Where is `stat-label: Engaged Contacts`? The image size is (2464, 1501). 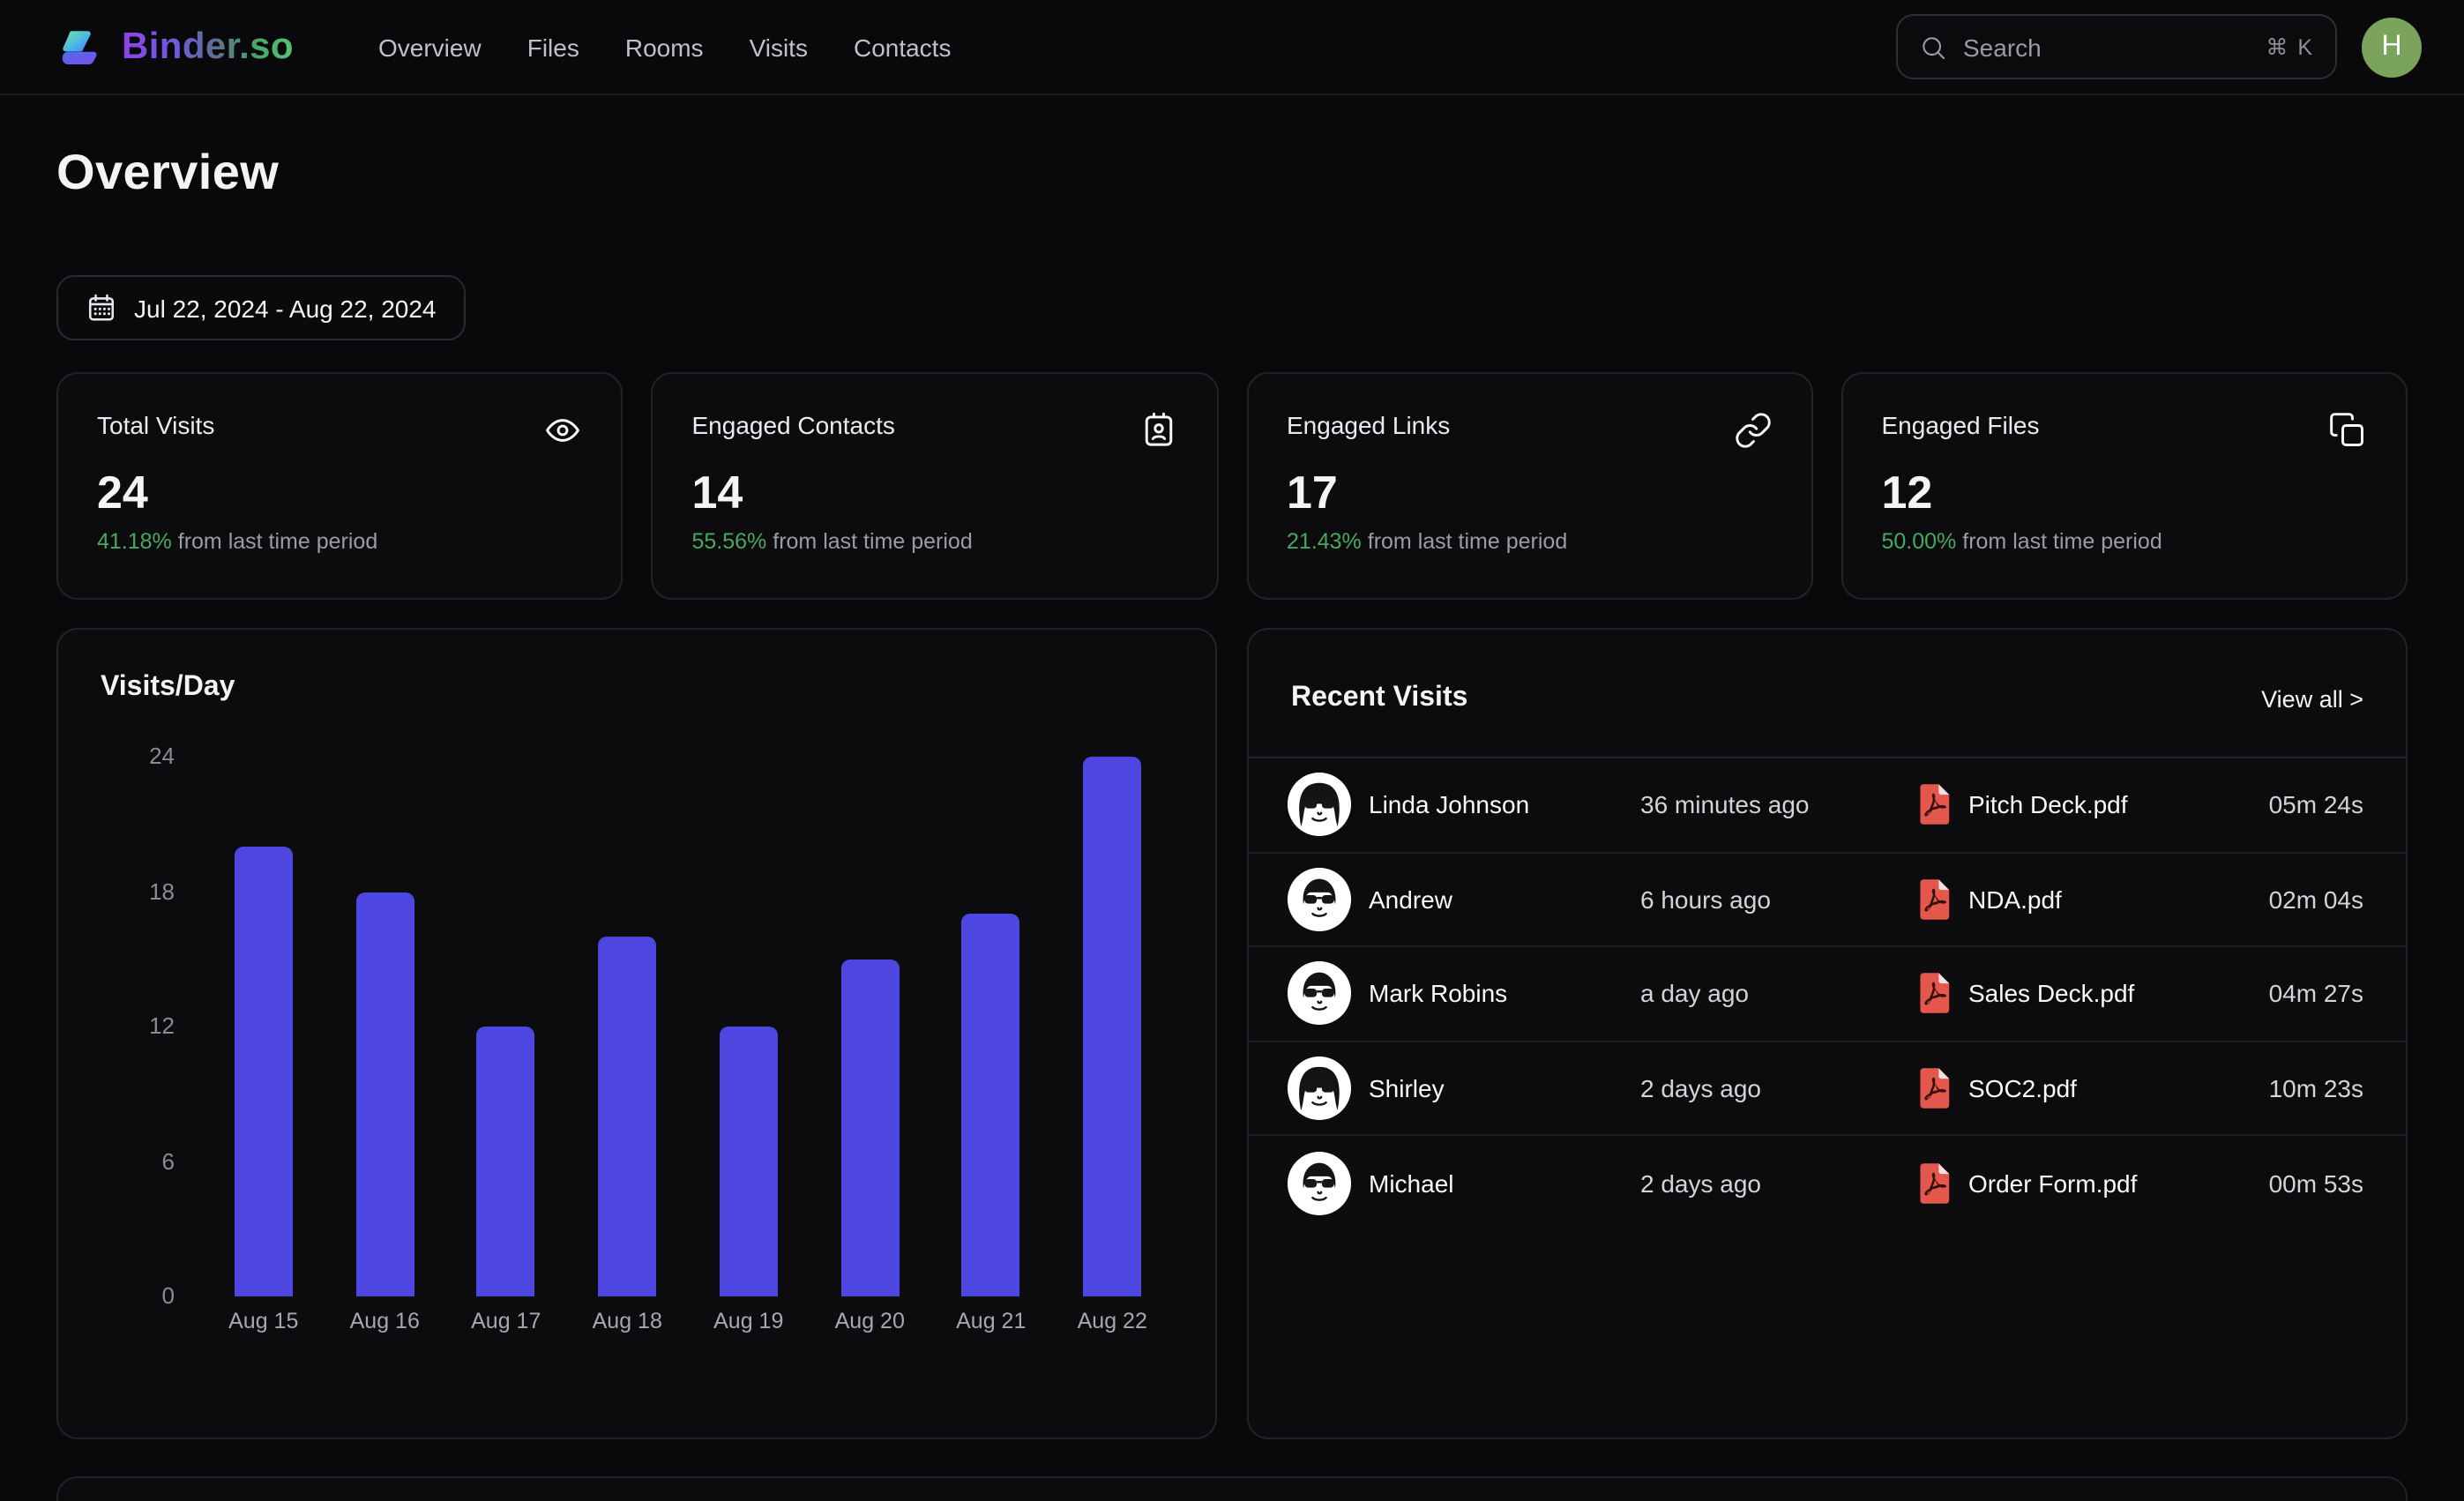
stat-label: Engaged Contacts is located at coordinates (793, 425).